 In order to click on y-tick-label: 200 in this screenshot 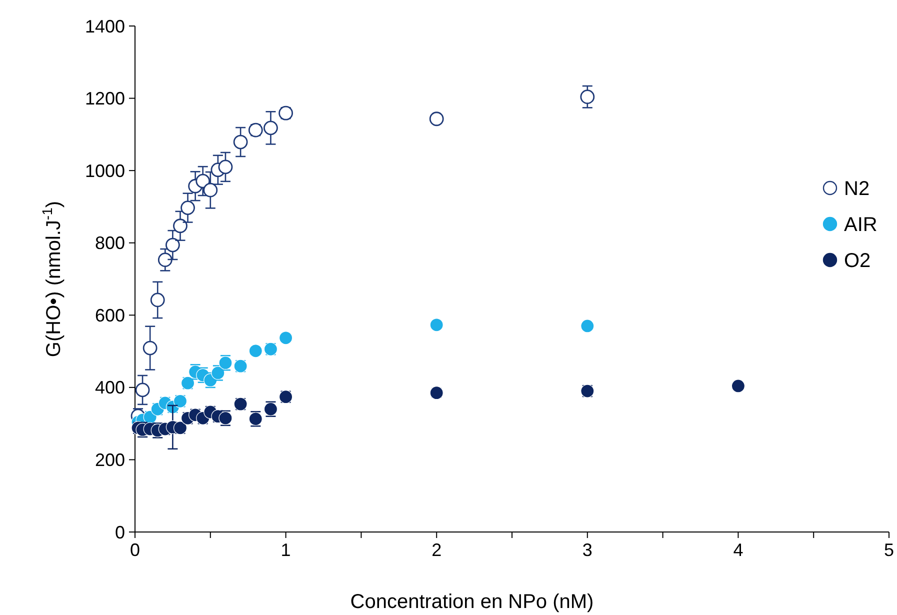, I will do `click(109, 460)`.